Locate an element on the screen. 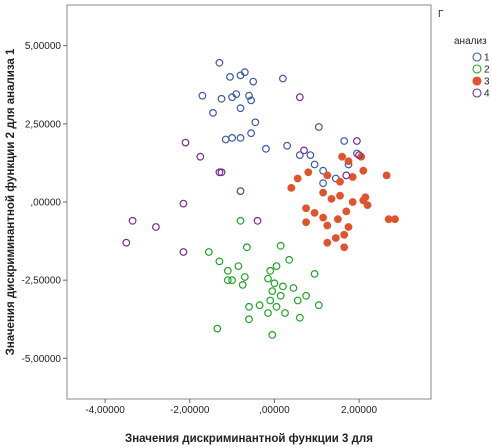 The width and height of the screenshot is (492, 447). y-tick-label: -2,50000 is located at coordinates (42, 281).